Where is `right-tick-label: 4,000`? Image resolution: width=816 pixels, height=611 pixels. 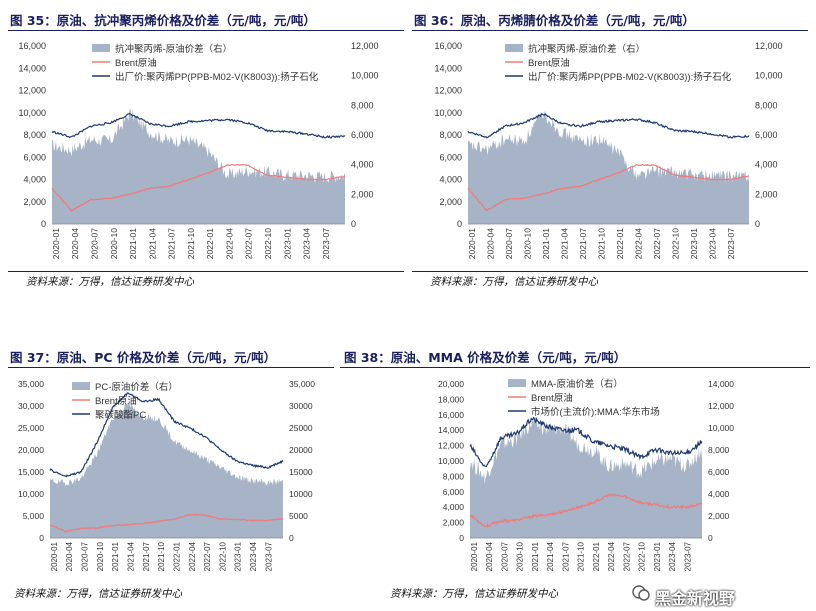 right-tick-label: 4,000 is located at coordinates (766, 165).